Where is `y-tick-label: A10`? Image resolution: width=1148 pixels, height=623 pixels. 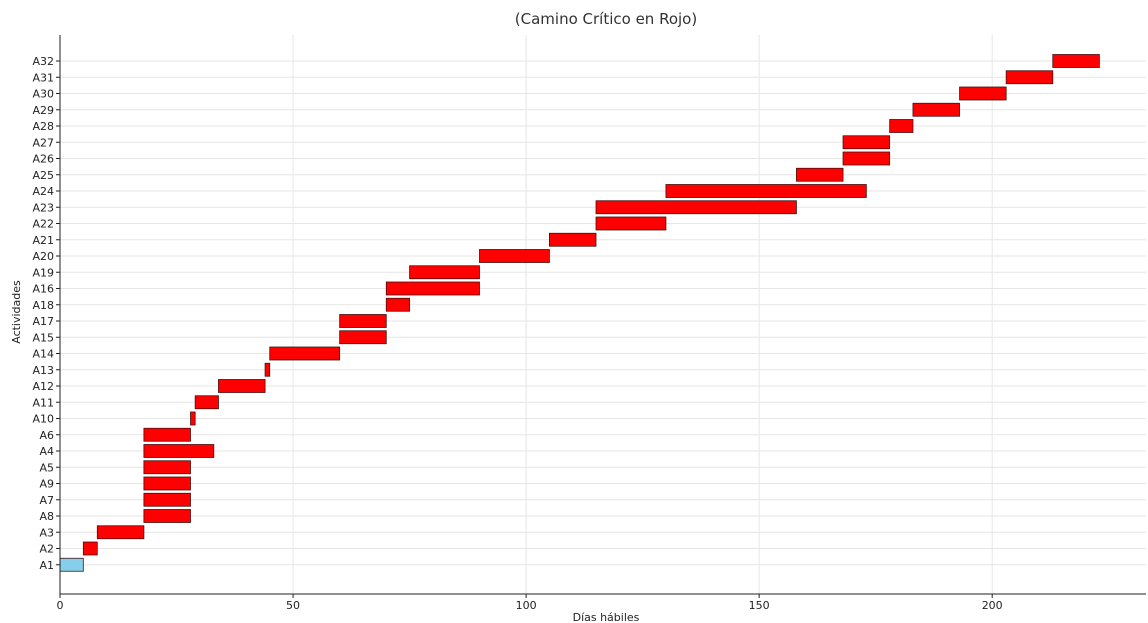
y-tick-label: A10 is located at coordinates (43, 419).